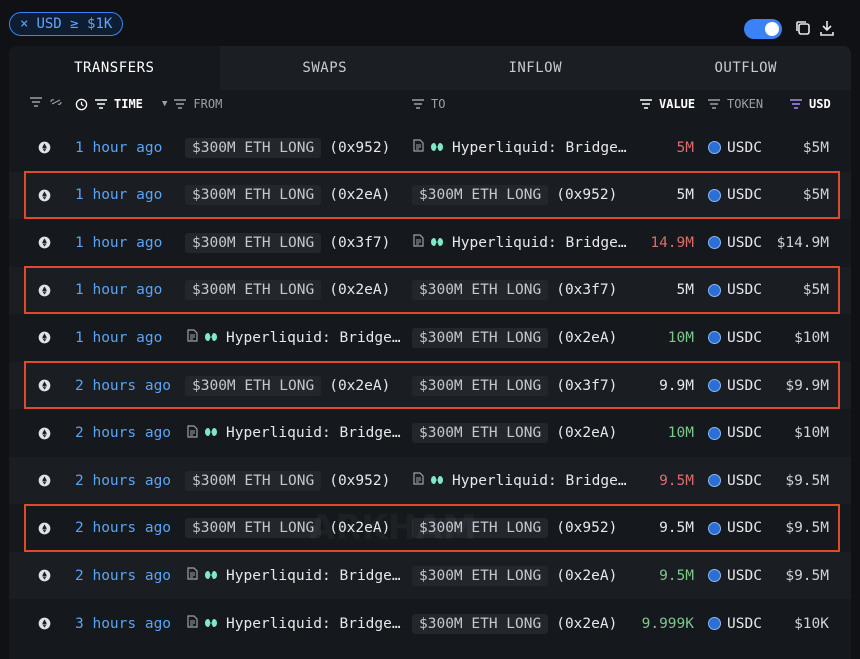 The width and height of the screenshot is (860, 659). What do you see at coordinates (735, 104) in the screenshot?
I see `header-token: TOKEN` at bounding box center [735, 104].